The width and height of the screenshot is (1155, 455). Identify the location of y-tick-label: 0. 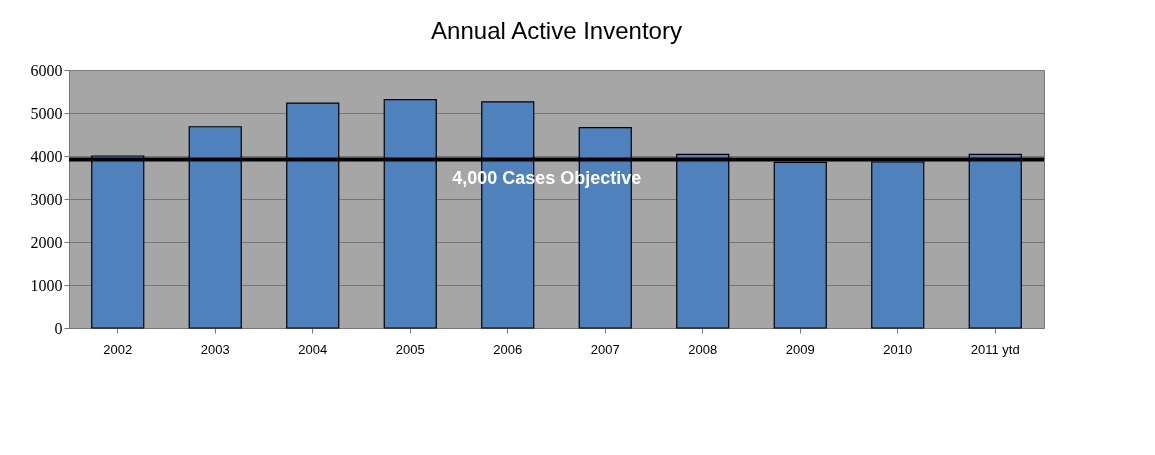
(58, 328).